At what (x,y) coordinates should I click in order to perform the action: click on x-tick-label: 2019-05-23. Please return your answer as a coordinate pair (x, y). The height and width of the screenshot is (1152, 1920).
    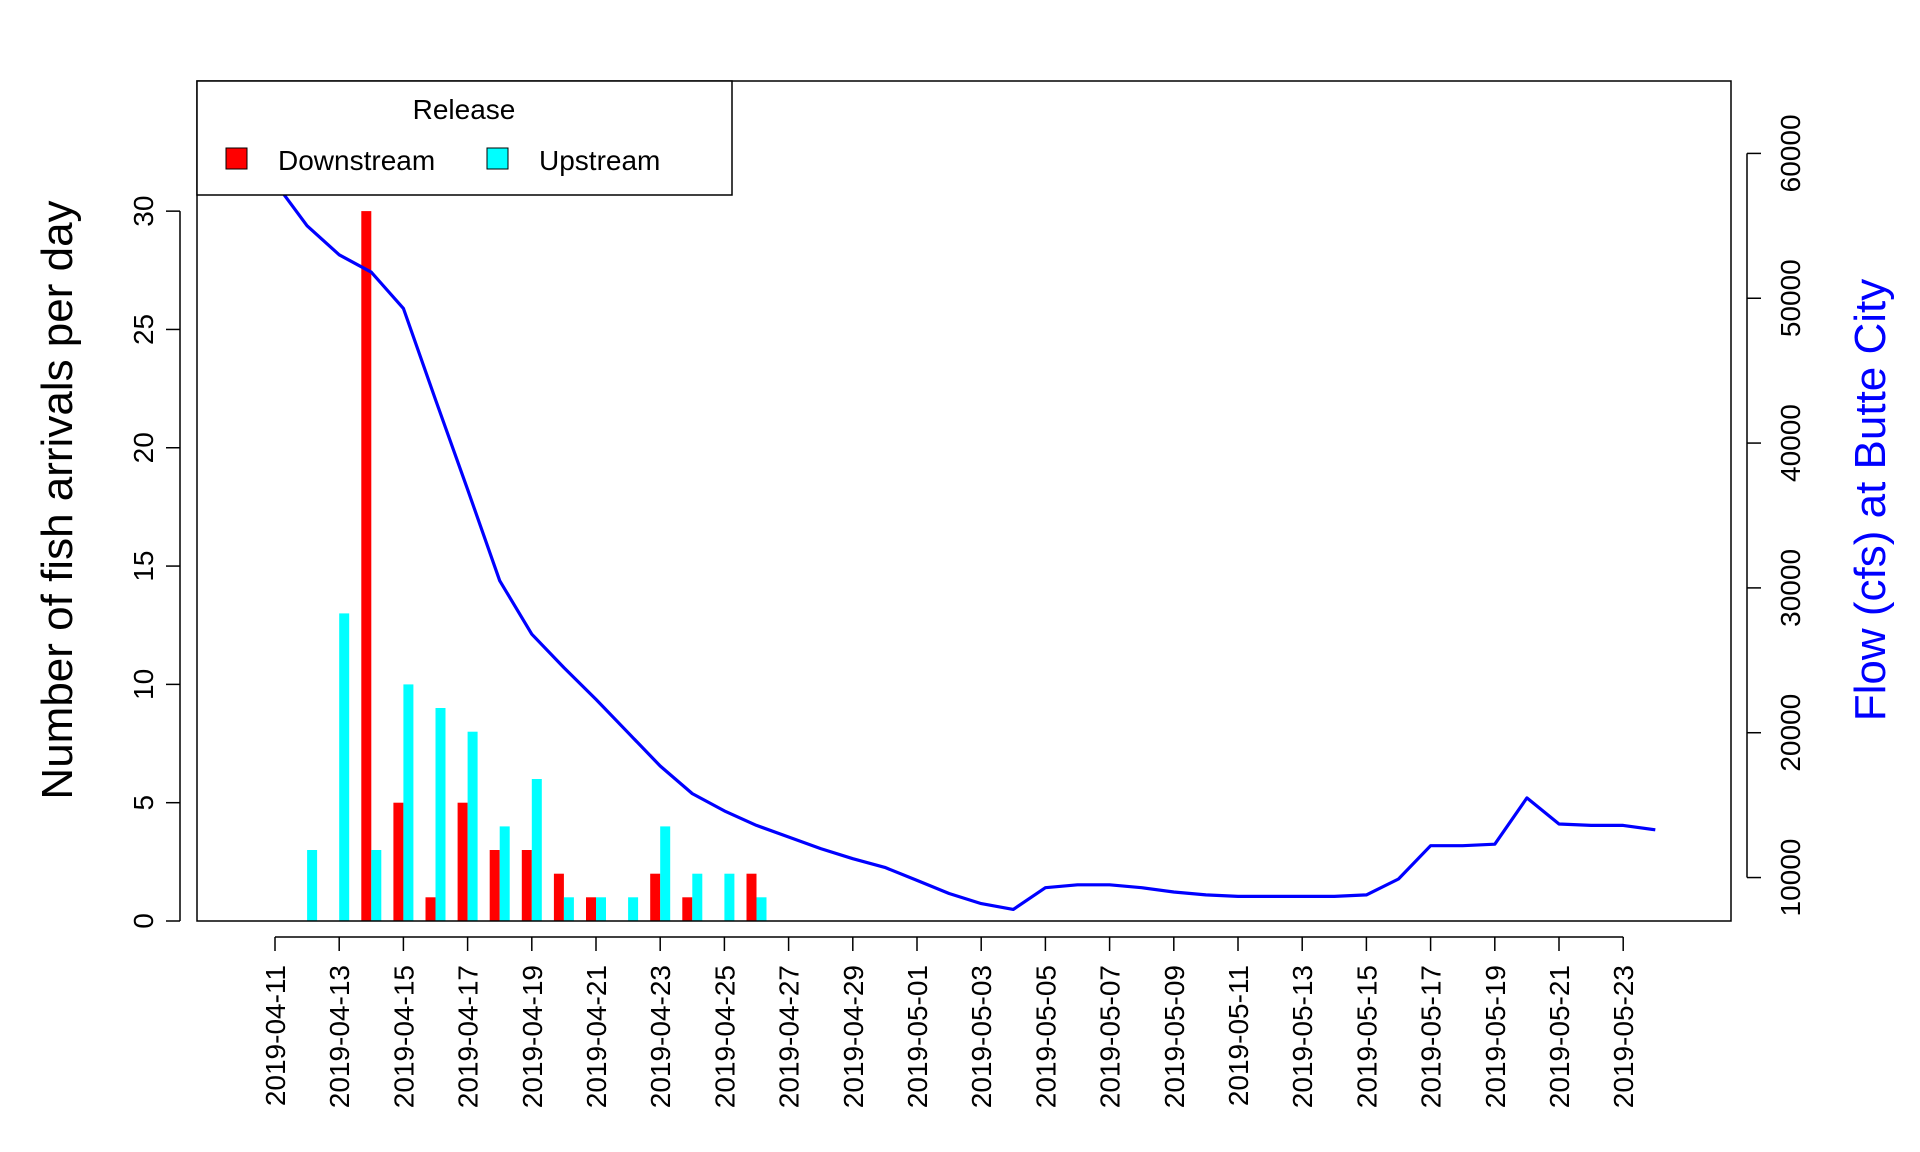
    Looking at the image, I should click on (1623, 1036).